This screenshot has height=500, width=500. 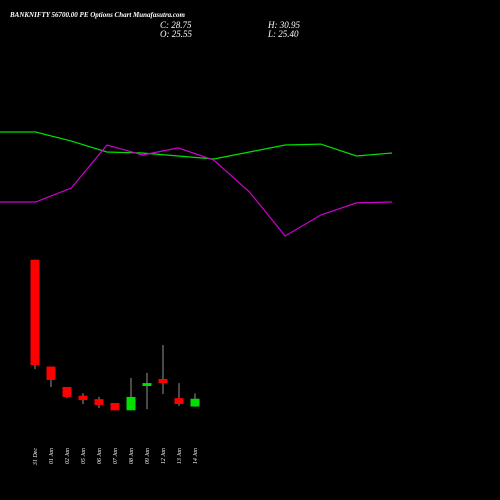 I want to click on x-tick-label: 05 Jan, so click(x=84, y=456).